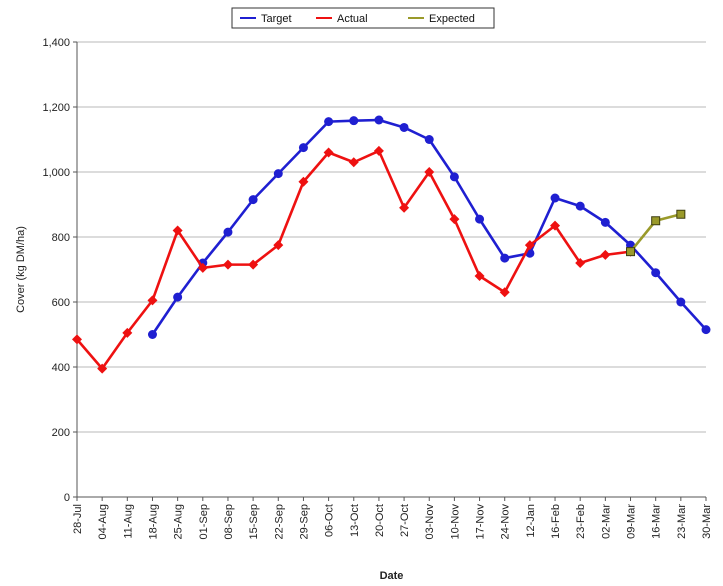  What do you see at coordinates (392, 576) in the screenshot?
I see `x-axis-title: Date` at bounding box center [392, 576].